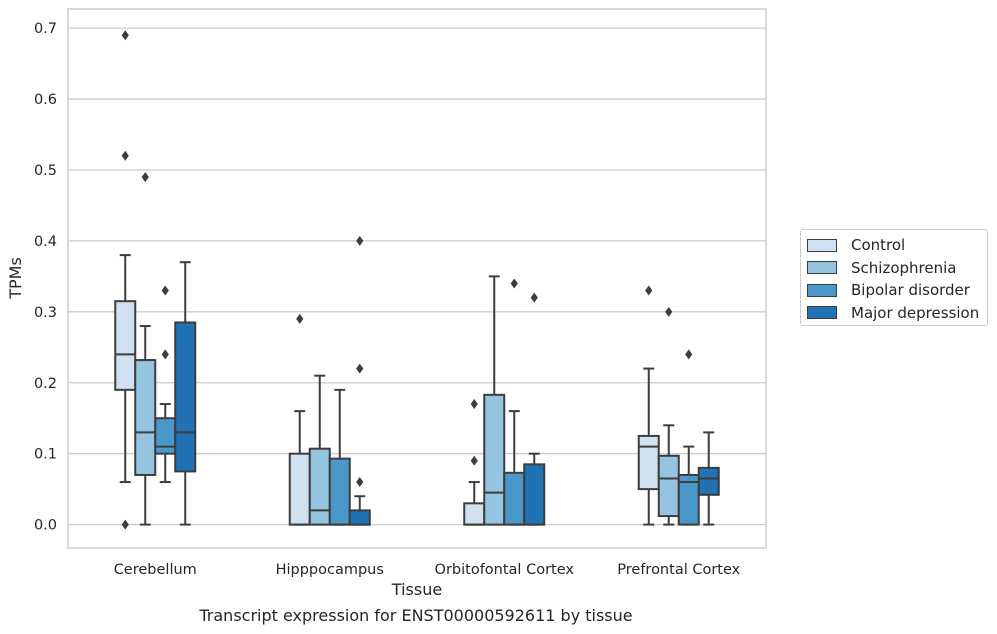 This screenshot has width=997, height=634. I want to click on y-tick-labels: 0.0 0.1 0.2 0.3 0.4 0.5 0.6 0.7, so click(45, 277).